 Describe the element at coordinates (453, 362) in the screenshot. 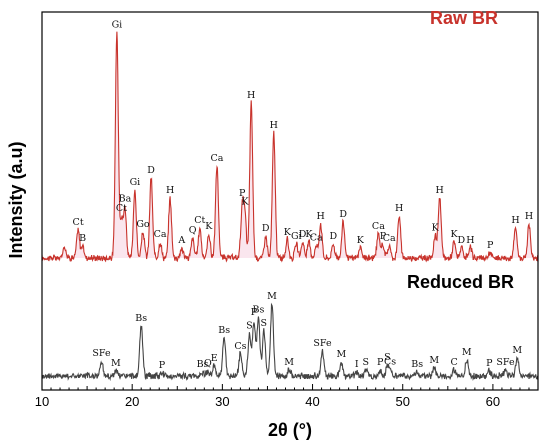

I see `peak-label: C` at that location.